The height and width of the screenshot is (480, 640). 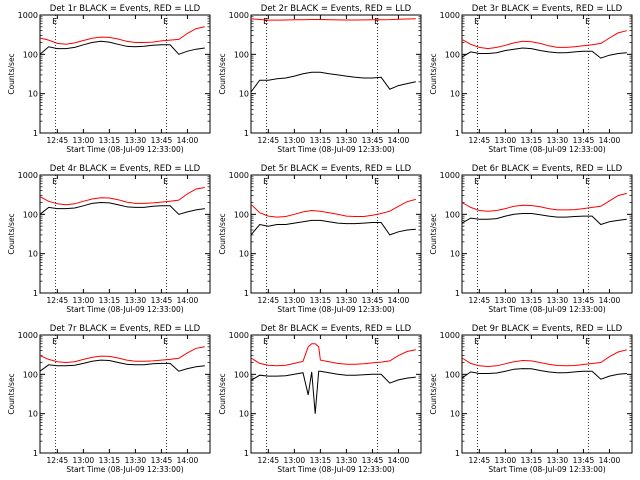 I want to click on series-line-8-events, so click(x=333, y=392).